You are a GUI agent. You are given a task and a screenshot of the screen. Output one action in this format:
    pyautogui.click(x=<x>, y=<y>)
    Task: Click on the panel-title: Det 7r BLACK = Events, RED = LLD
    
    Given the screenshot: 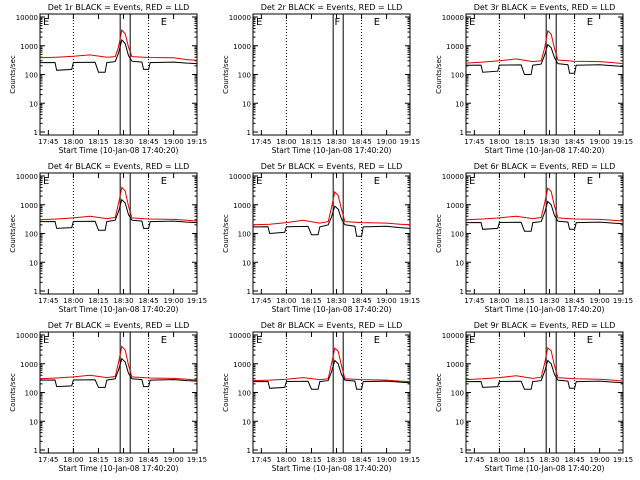 What is the action you would take?
    pyautogui.click(x=119, y=325)
    